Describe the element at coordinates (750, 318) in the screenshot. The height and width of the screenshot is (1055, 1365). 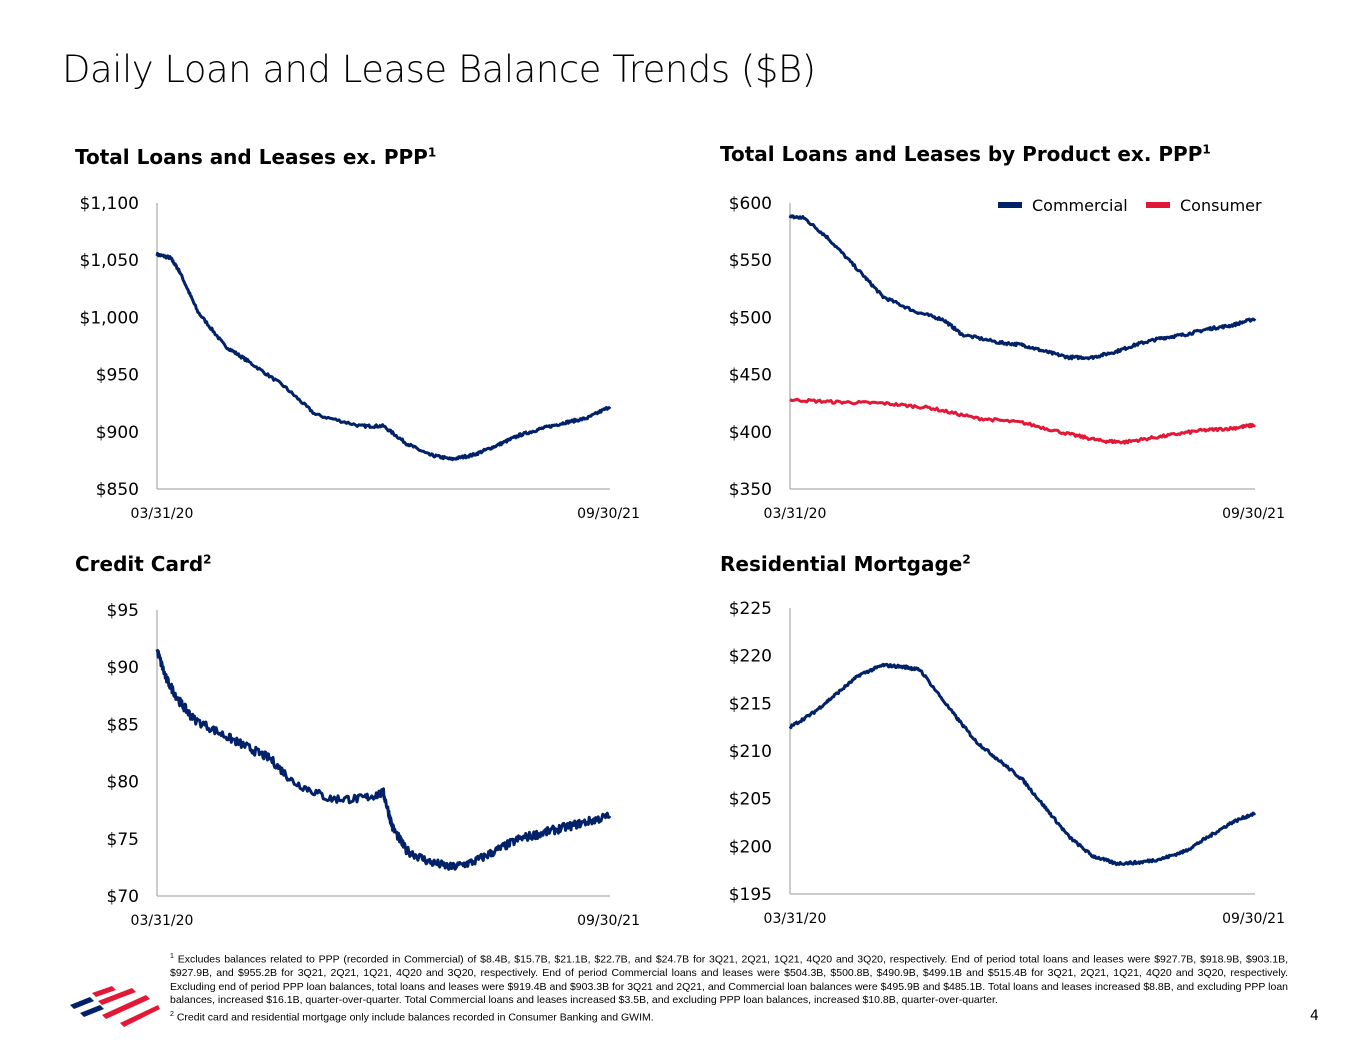
I see `y-tick-label: $500` at that location.